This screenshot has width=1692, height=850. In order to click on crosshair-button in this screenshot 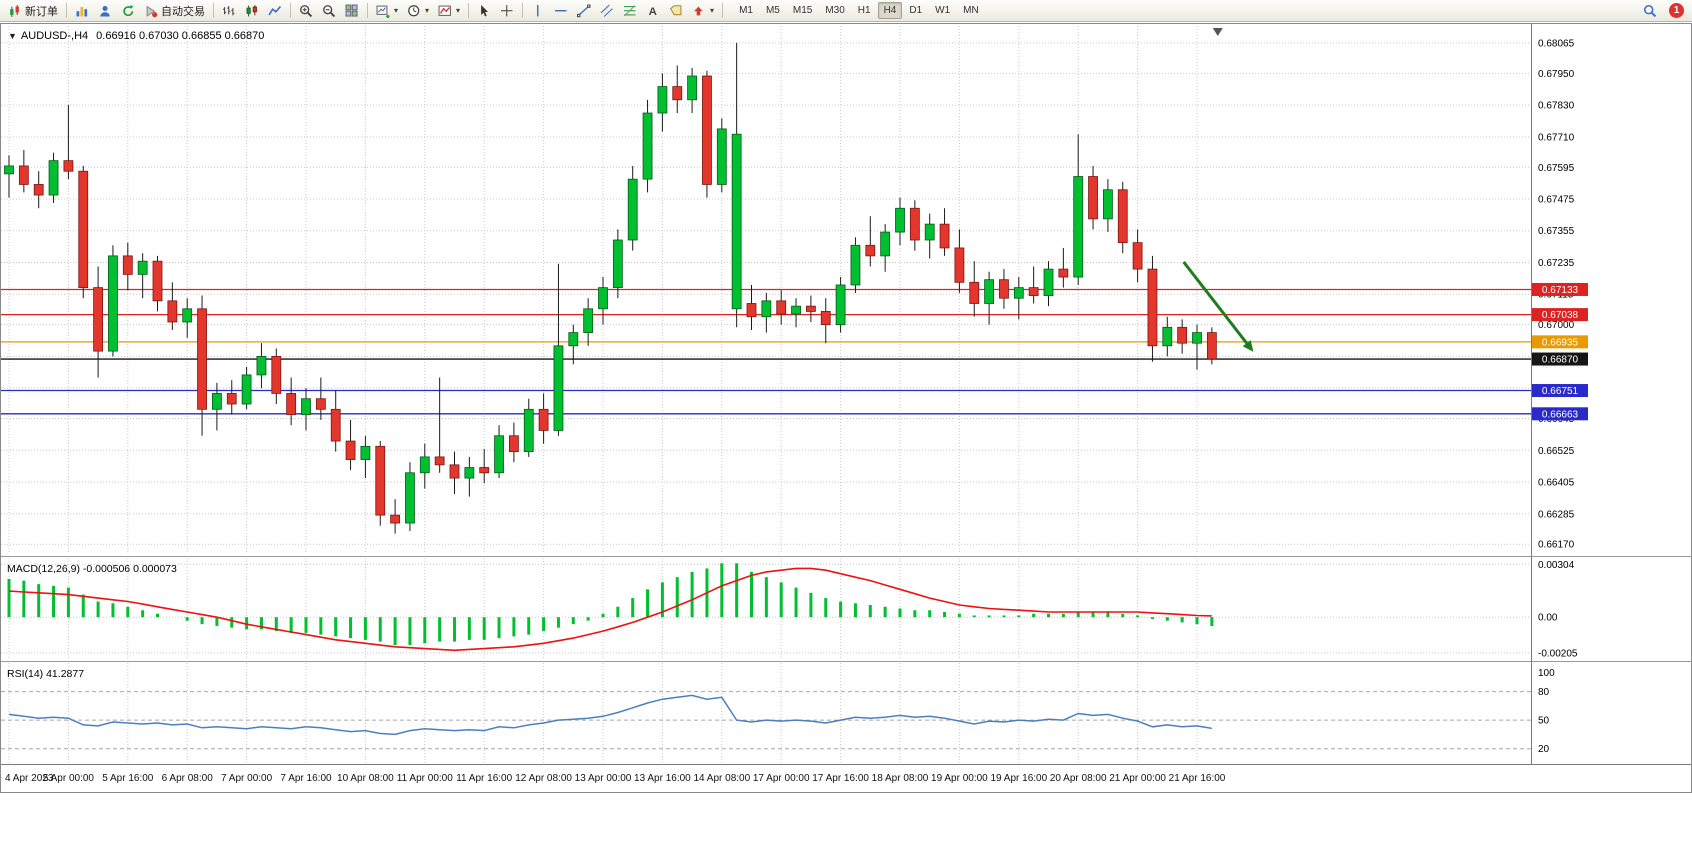, I will do `click(507, 10)`.